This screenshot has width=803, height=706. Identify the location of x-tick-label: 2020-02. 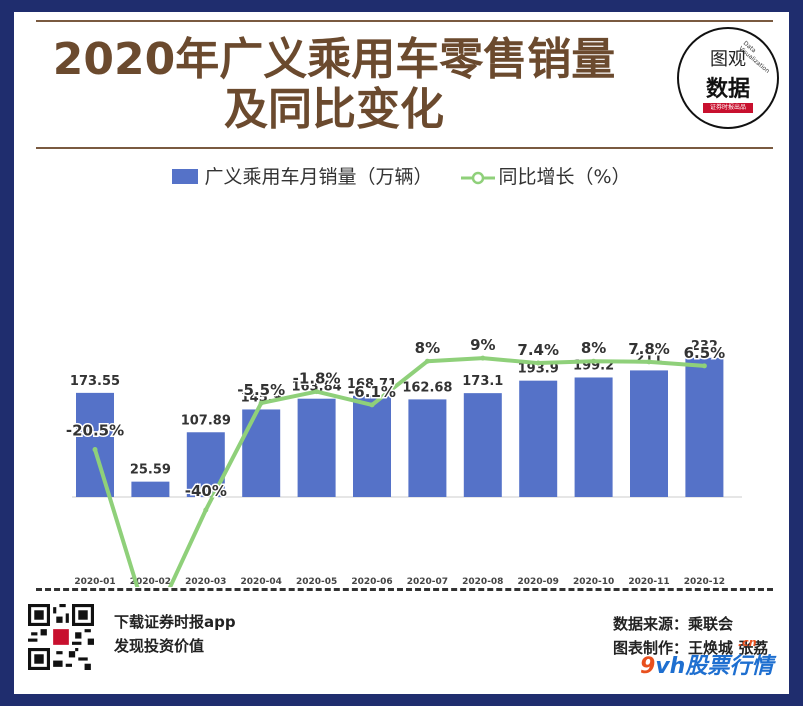
(150, 582).